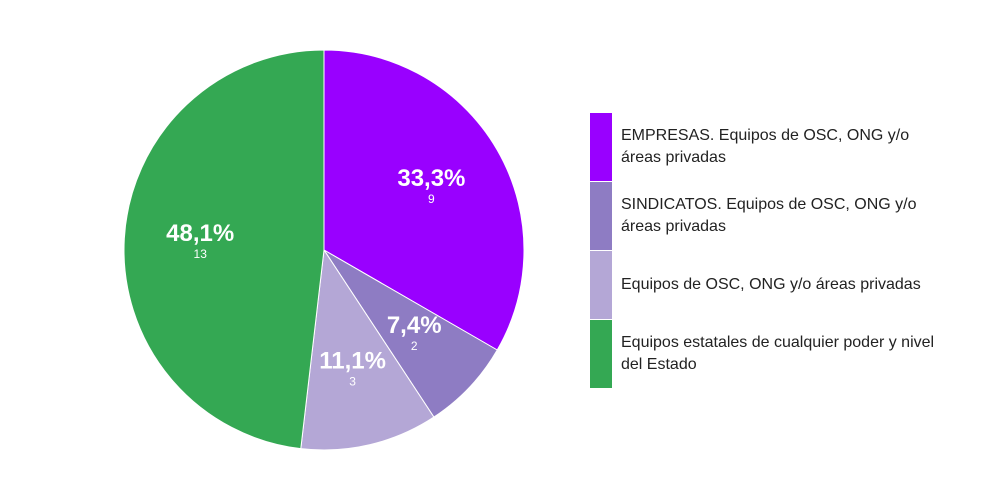  What do you see at coordinates (431, 199) in the screenshot?
I see `count-label-empresas: 9` at bounding box center [431, 199].